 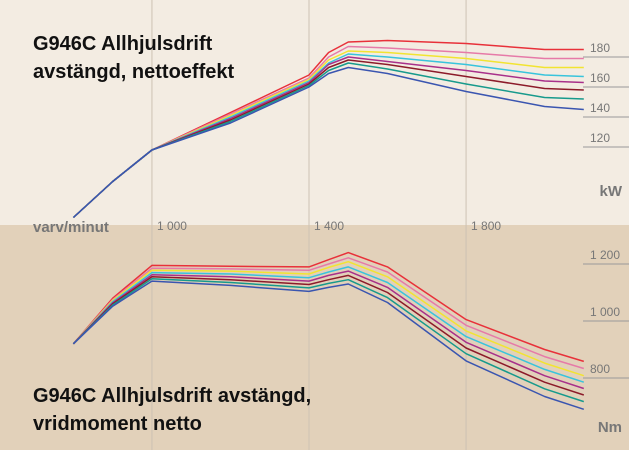 I want to click on chart-title: G946C Allhjulsdrift avstängd,, so click(x=172, y=396).